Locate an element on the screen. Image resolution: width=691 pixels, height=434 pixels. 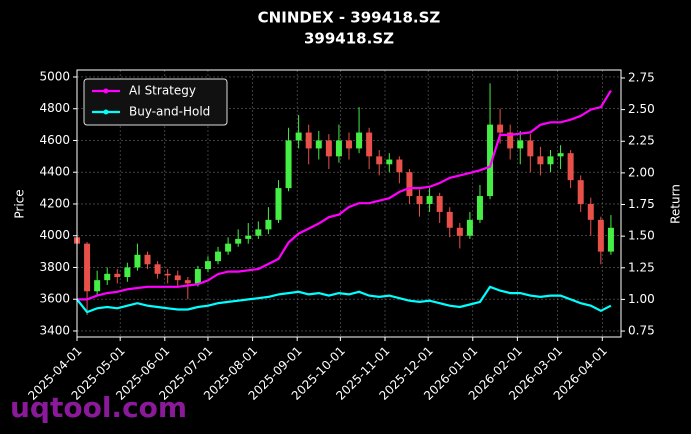
watermark: uqtool.com is located at coordinates (98, 407).